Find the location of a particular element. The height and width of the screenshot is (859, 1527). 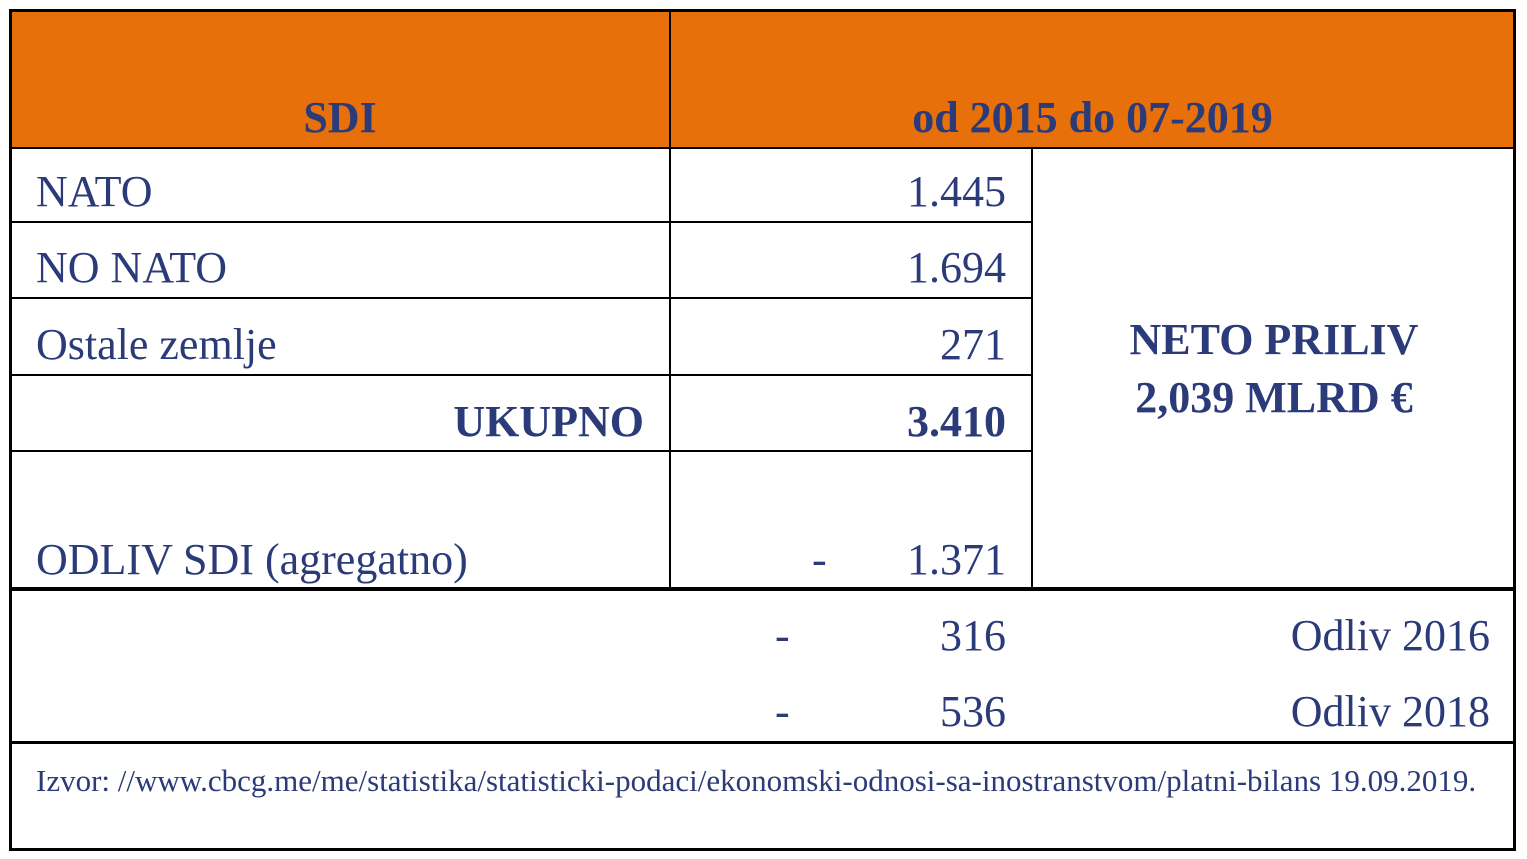

header-cell: od 2015 do 07-2019 is located at coordinates (1092, 117).